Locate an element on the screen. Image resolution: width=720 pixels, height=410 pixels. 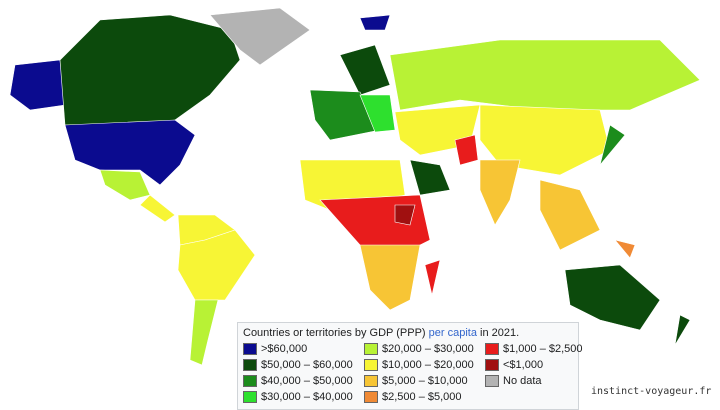
legend-item: $10,000 – $20,000 is located at coordinates (419, 365).